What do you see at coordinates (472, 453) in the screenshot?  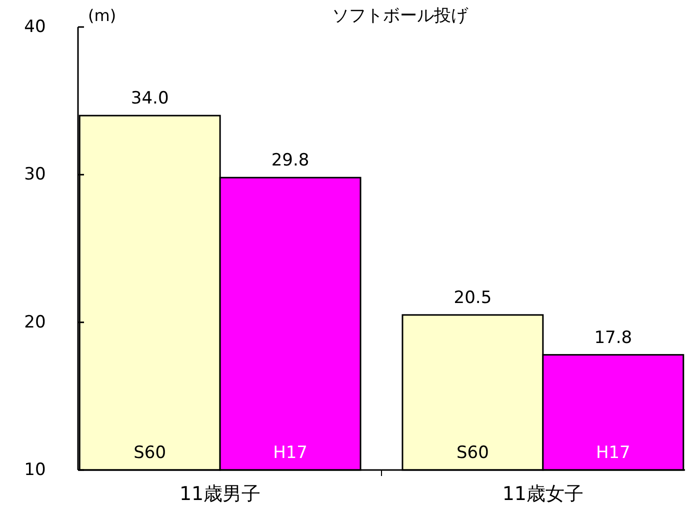 I see `text: S60` at bounding box center [472, 453].